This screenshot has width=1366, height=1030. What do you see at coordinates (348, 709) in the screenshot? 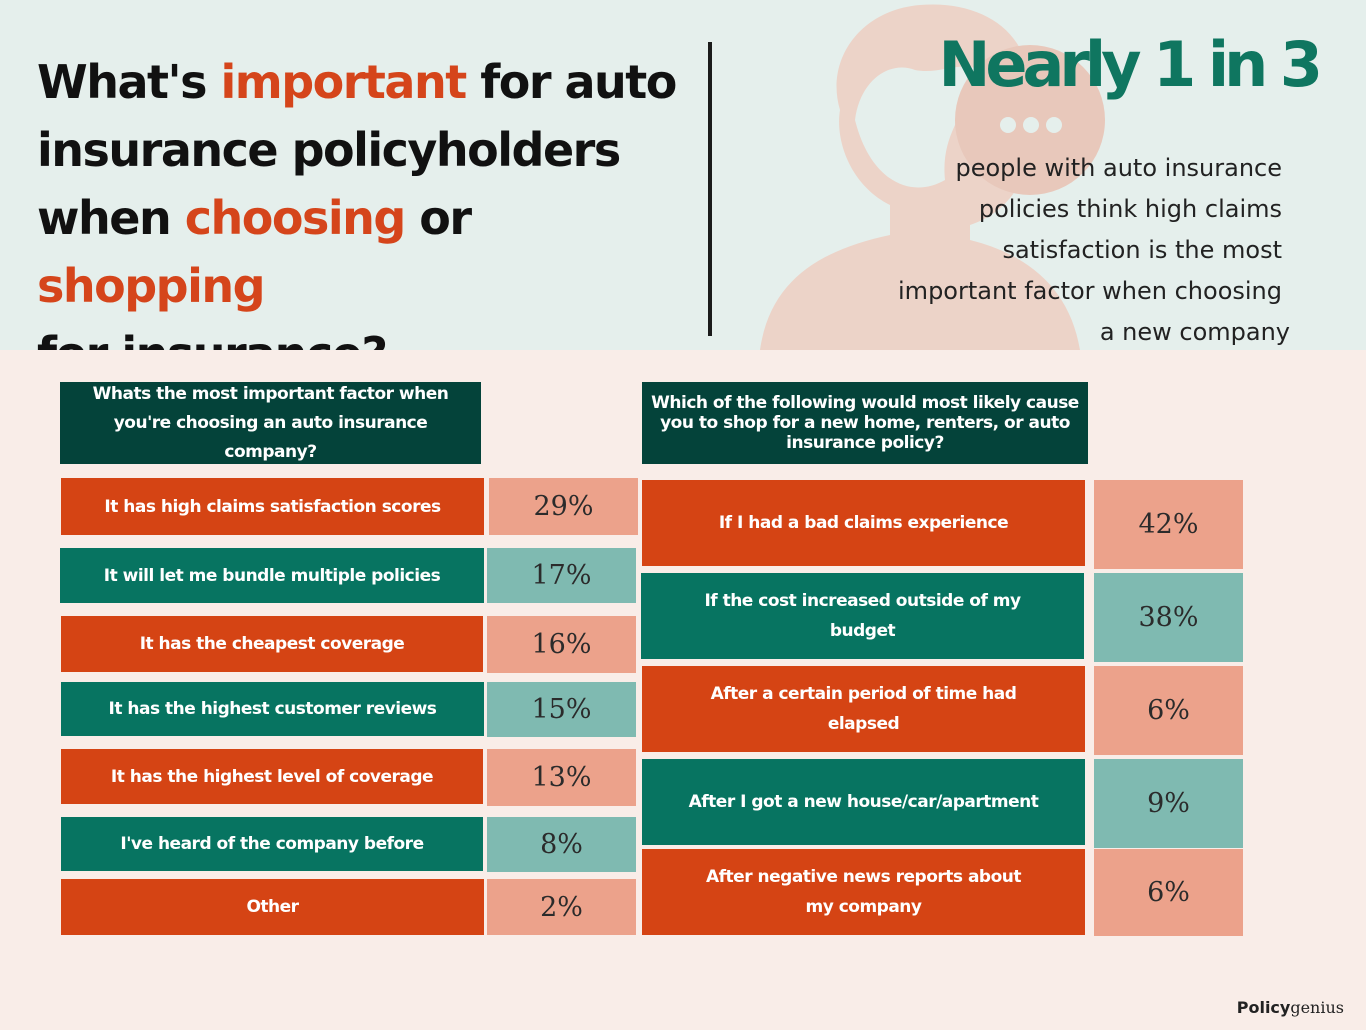
I see `table-row: It has the highest customer reviews 15%` at bounding box center [348, 709].